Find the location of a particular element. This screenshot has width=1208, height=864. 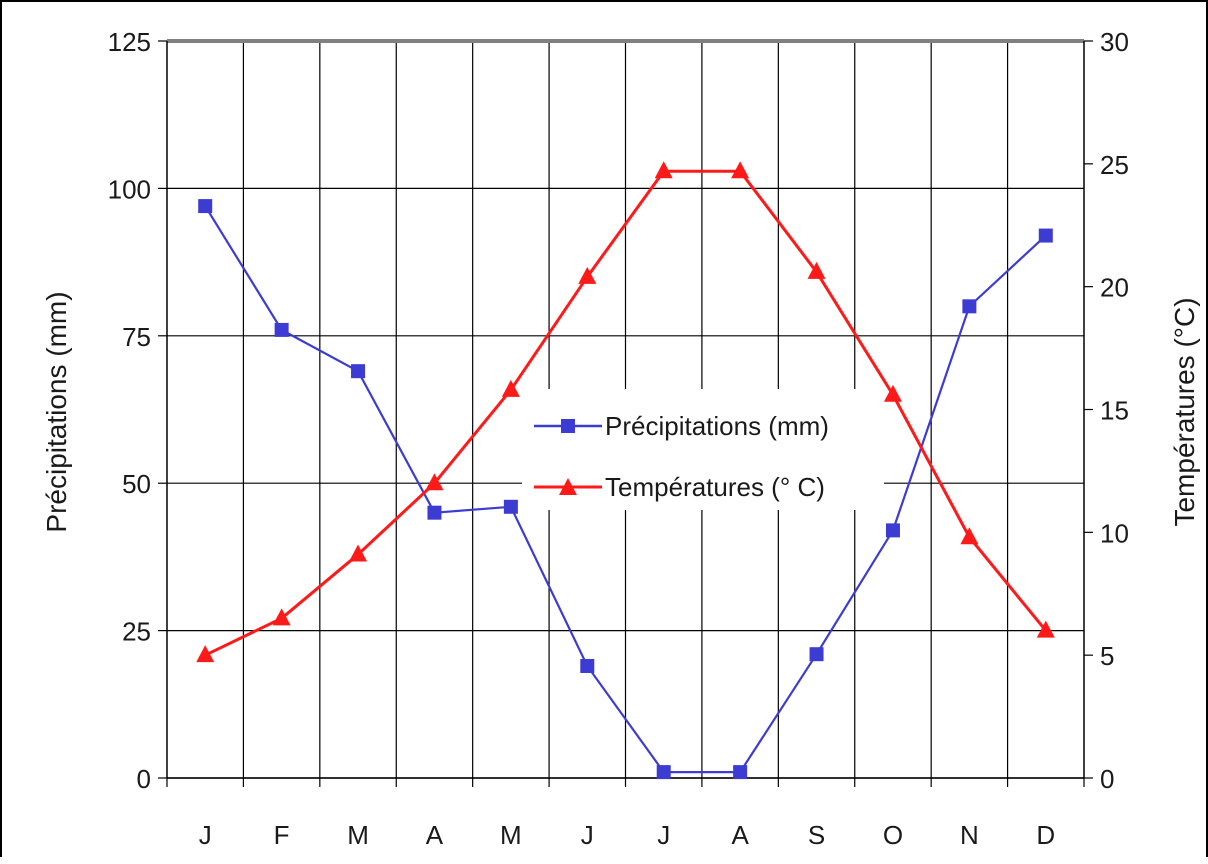

legend-label-precip: Précipitations (mm) is located at coordinates (717, 426).